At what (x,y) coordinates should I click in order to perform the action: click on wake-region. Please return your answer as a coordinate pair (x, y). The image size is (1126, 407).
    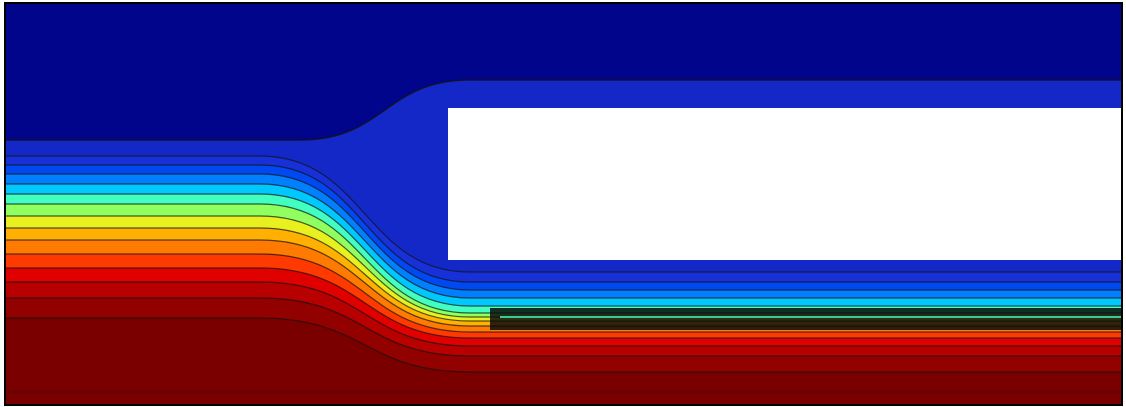
    Looking at the image, I should click on (806, 319).